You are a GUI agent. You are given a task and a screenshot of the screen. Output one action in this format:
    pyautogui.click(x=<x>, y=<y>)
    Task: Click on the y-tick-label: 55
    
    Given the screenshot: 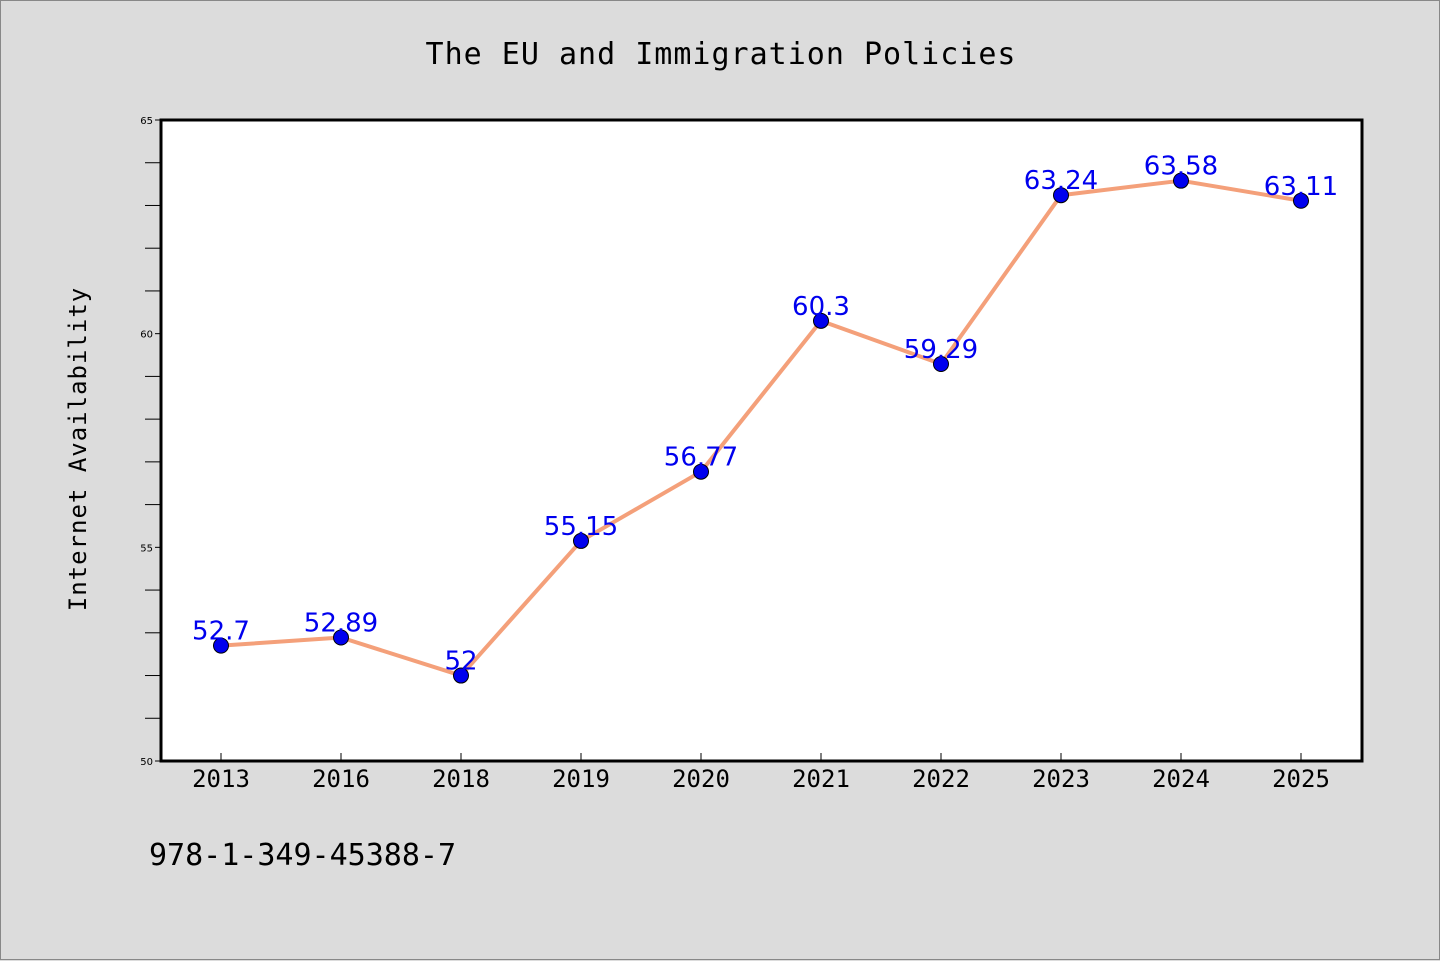 What is the action you would take?
    pyautogui.click(x=146, y=548)
    